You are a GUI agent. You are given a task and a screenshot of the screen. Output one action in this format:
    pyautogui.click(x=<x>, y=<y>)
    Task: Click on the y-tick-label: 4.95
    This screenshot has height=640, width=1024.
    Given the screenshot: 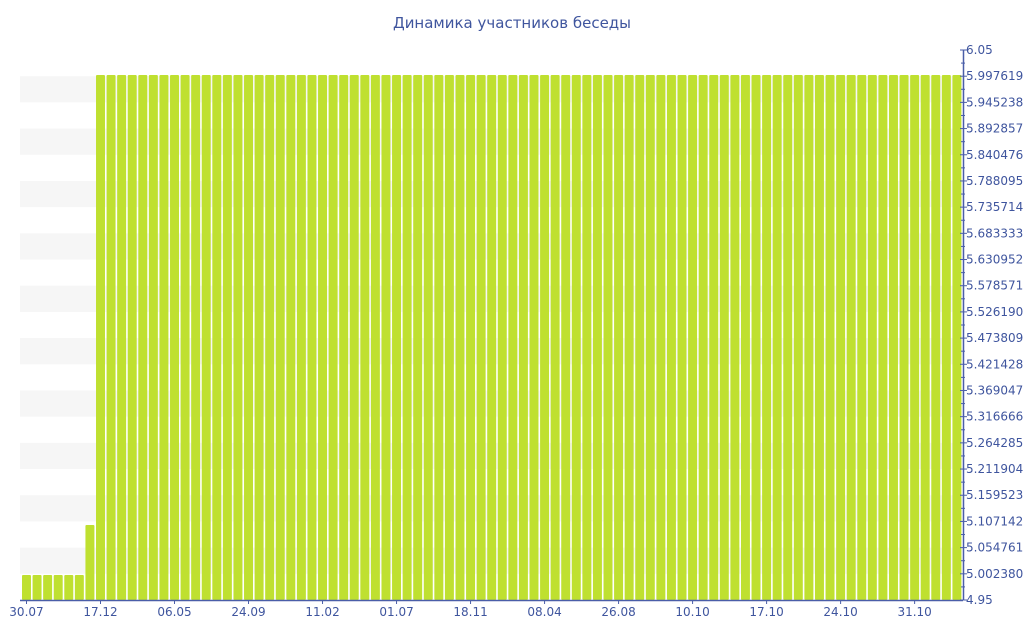 What is the action you would take?
    pyautogui.click(x=979, y=600)
    